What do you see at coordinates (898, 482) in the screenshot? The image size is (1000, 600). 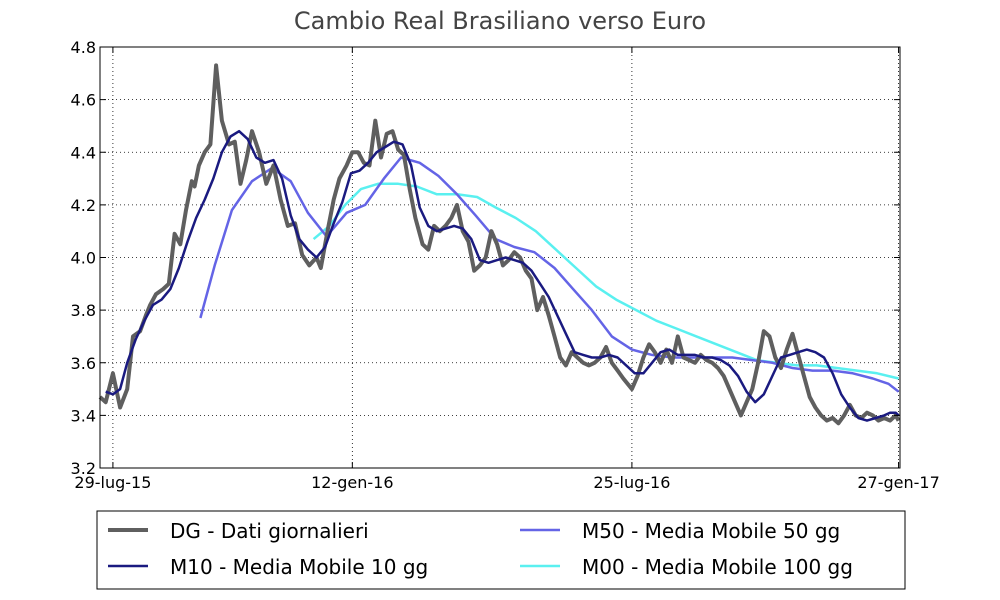 I see `x-tick-label: 27-gen-17` at bounding box center [898, 482].